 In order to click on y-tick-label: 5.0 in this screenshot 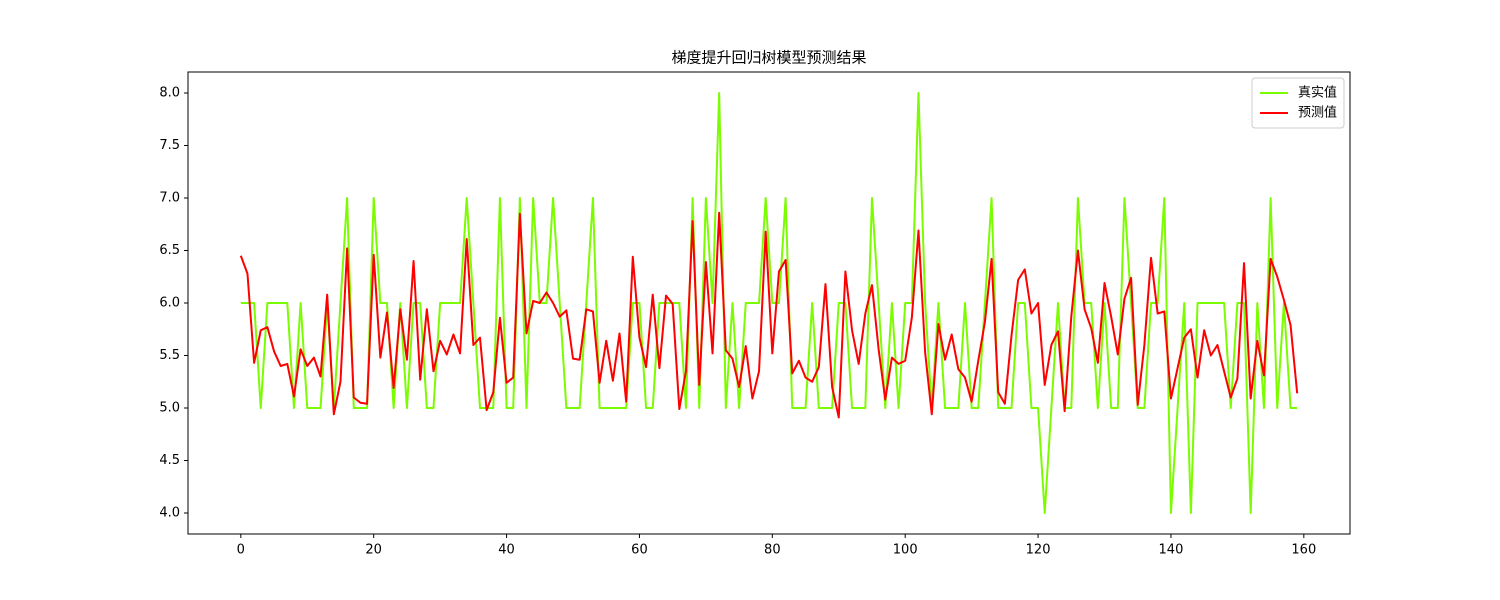, I will do `click(169, 408)`.